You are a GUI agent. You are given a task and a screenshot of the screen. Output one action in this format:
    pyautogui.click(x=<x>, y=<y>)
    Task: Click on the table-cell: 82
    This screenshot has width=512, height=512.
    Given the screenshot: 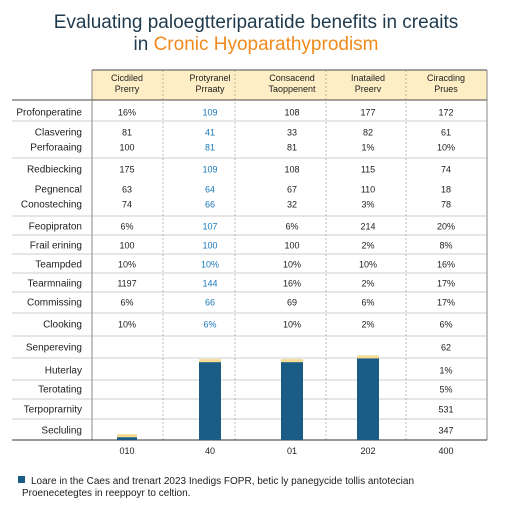 What is the action you would take?
    pyautogui.click(x=368, y=133)
    